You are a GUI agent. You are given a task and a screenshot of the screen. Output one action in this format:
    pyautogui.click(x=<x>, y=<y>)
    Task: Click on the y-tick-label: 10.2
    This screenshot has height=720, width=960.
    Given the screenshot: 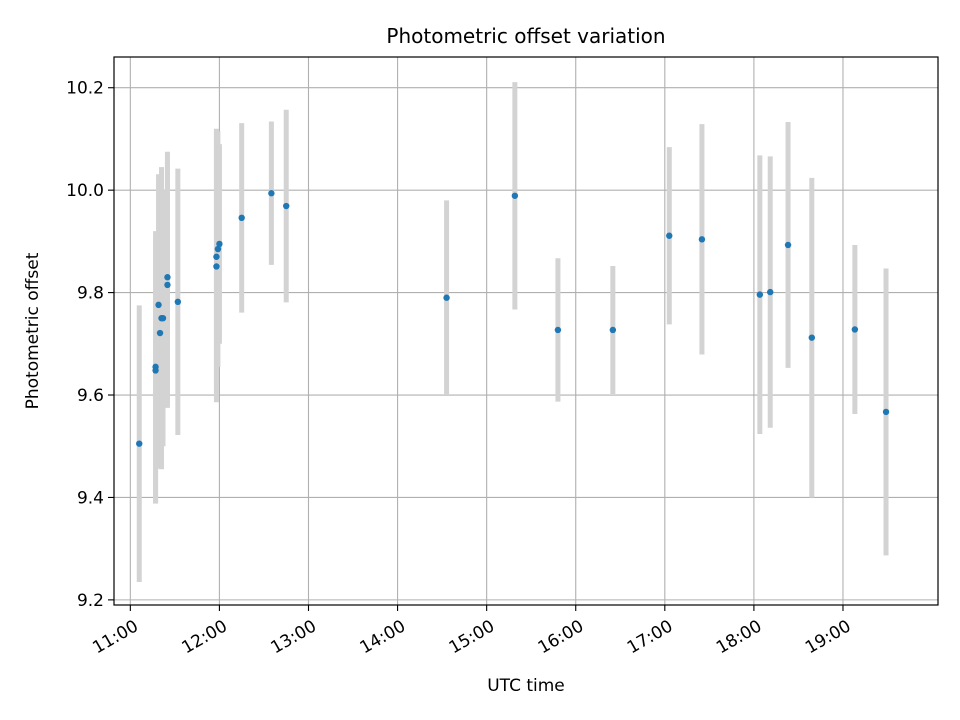 What is the action you would take?
    pyautogui.click(x=85, y=89)
    